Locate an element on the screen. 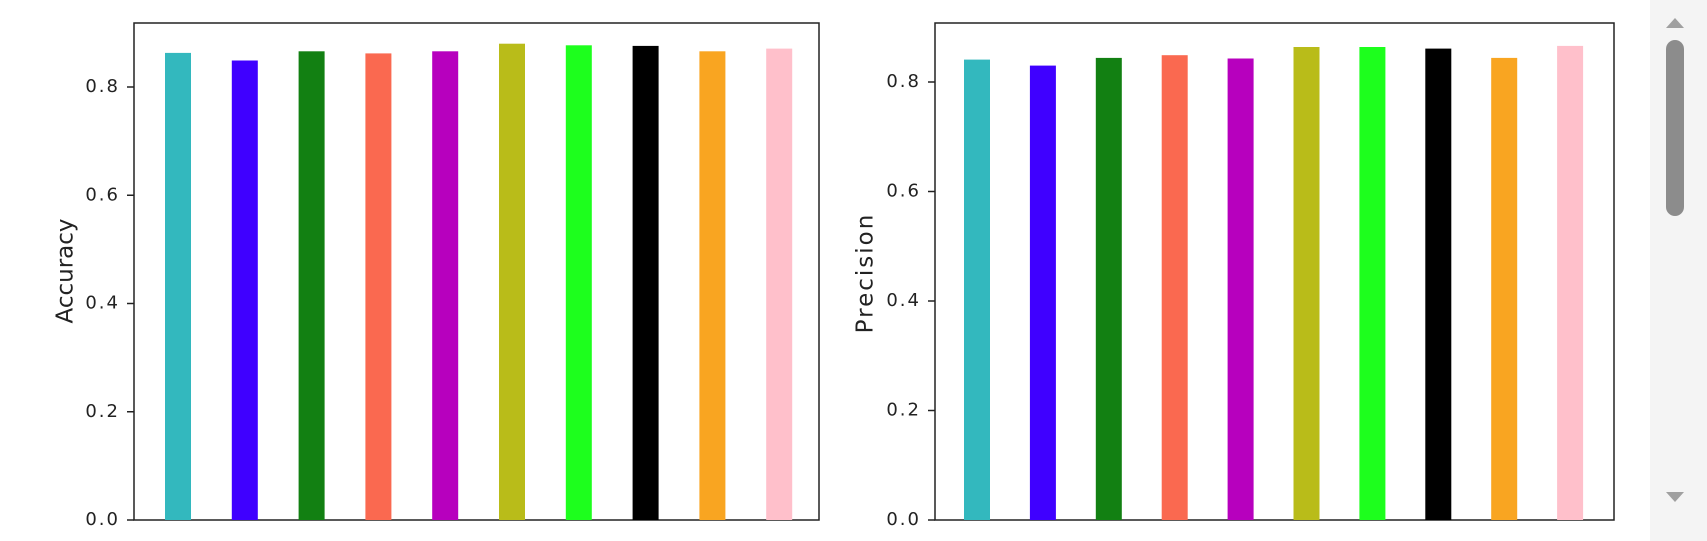 The height and width of the screenshot is (541, 1707). accuracy-y-tick-label: 0.2 is located at coordinates (102, 411).